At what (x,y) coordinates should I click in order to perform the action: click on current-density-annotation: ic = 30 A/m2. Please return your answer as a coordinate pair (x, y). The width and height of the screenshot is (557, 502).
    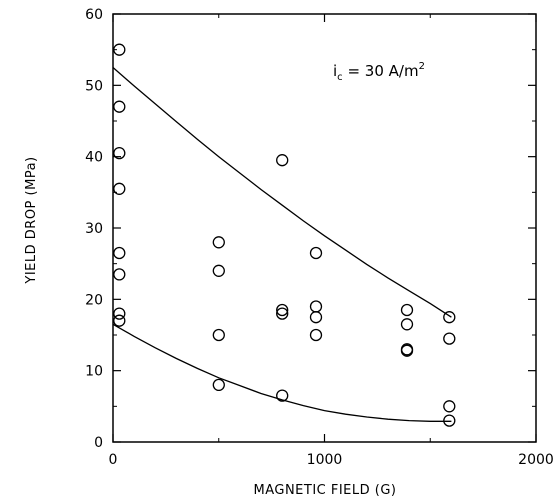
    Looking at the image, I should click on (379, 72).